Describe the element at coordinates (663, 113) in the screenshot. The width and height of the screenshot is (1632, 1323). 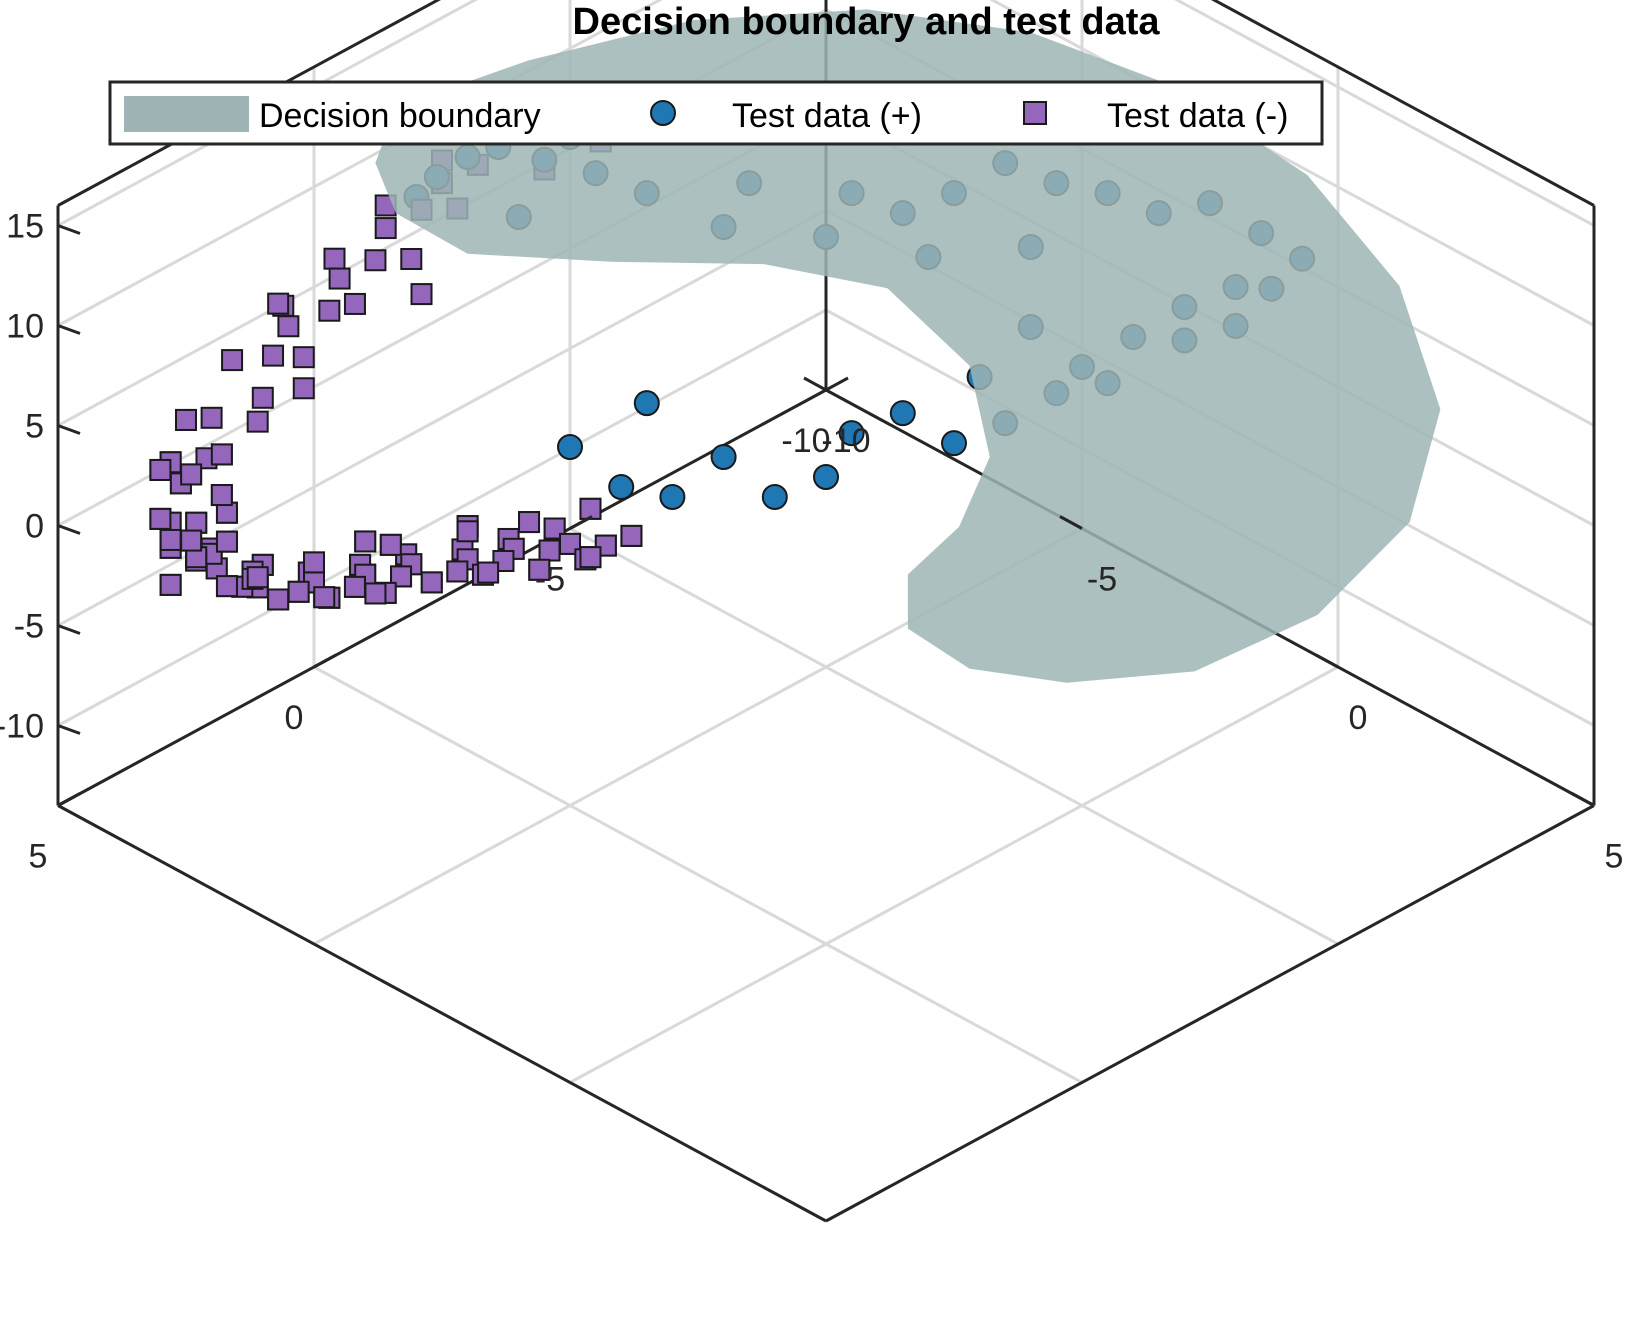
I see `legend-marker-positive` at that location.